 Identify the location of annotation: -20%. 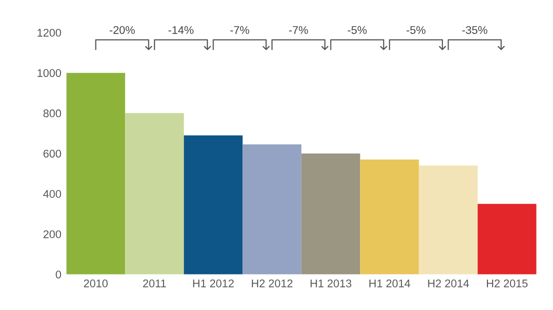
(122, 30).